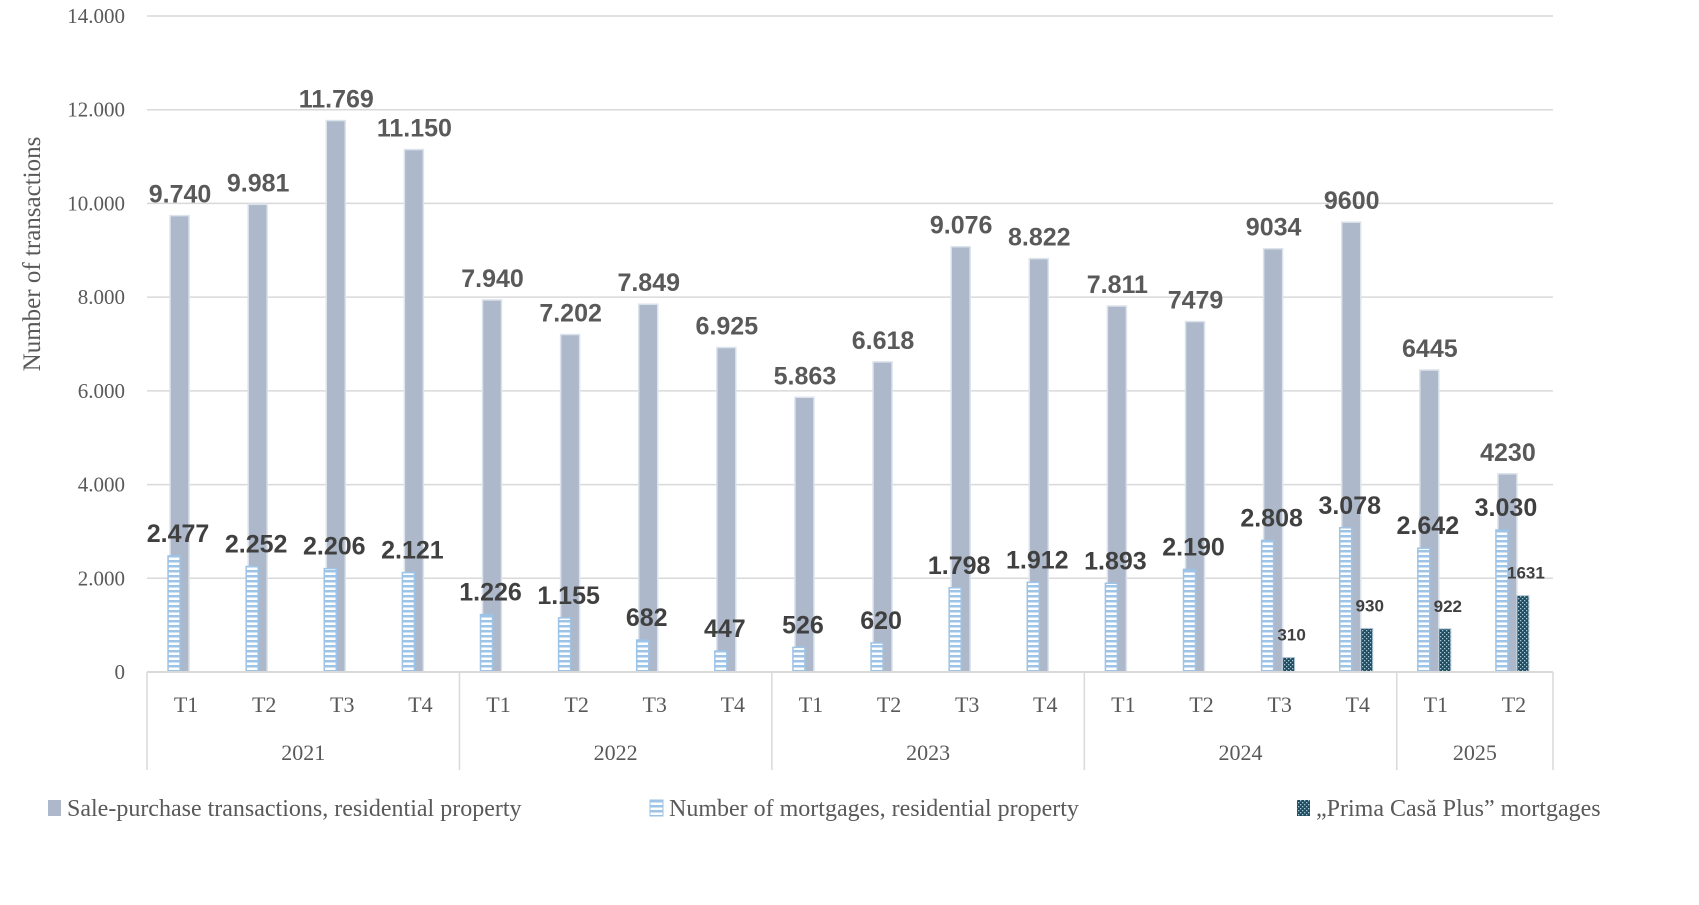 The image size is (1699, 905). What do you see at coordinates (101, 297) in the screenshot?
I see `y-tick-label: 8.000` at bounding box center [101, 297].